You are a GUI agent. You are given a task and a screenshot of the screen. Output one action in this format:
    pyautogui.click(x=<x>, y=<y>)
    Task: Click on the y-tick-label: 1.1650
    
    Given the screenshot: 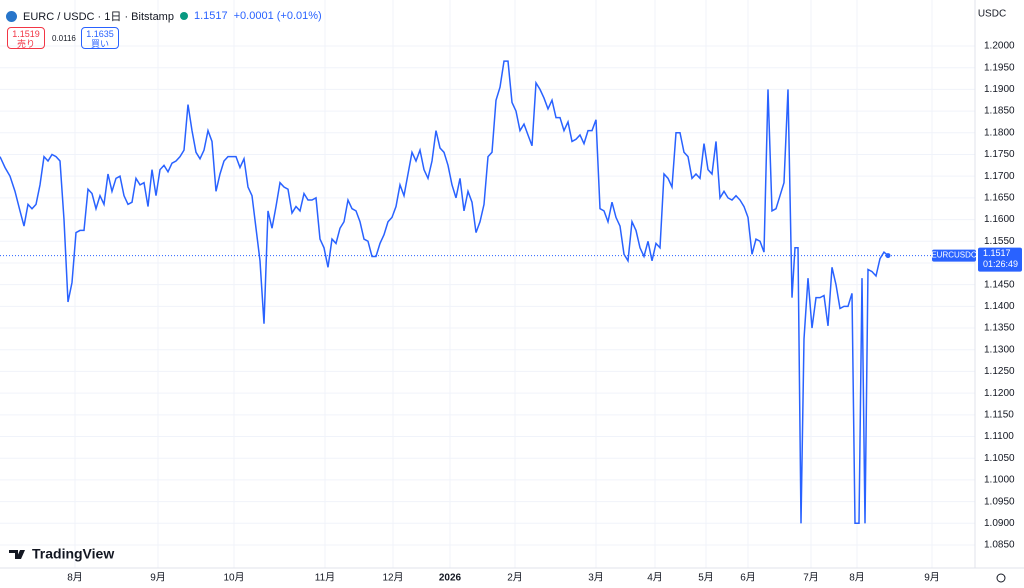 What is the action you would take?
    pyautogui.click(x=999, y=198)
    